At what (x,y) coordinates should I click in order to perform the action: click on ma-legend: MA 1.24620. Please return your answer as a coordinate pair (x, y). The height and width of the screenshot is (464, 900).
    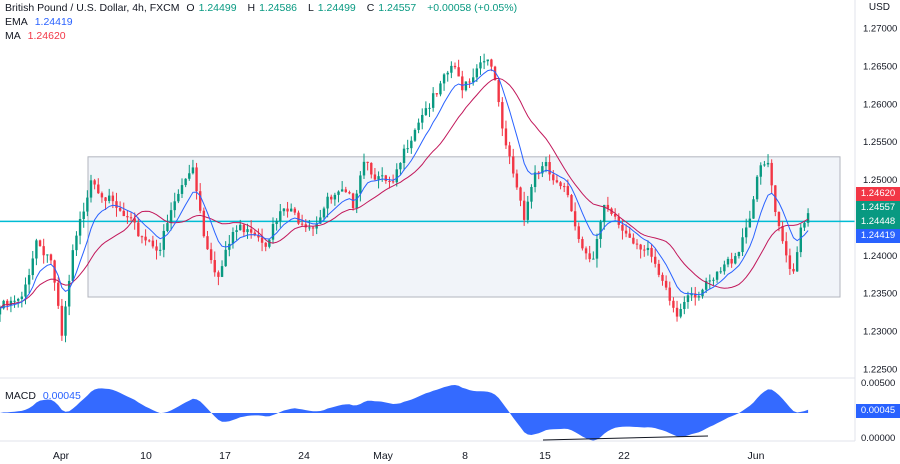
    Looking at the image, I should click on (37, 36).